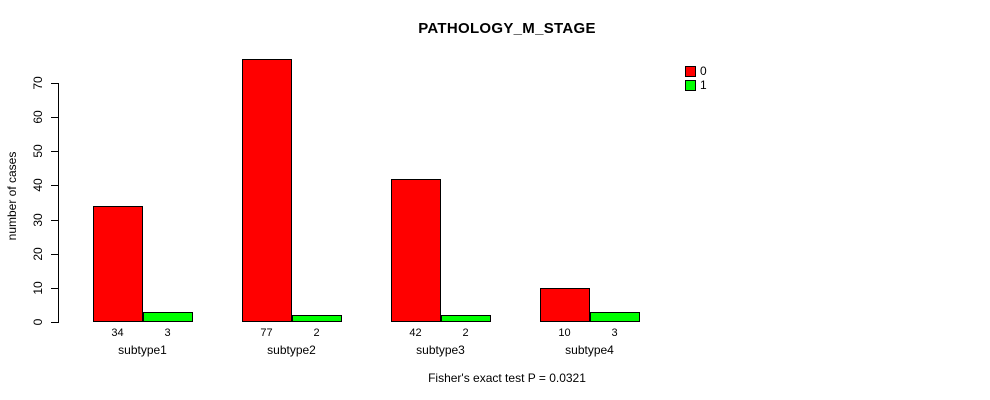 The height and width of the screenshot is (400, 990). Describe the element at coordinates (589, 350) in the screenshot. I see `category-label-subtype4: subtype4` at that location.